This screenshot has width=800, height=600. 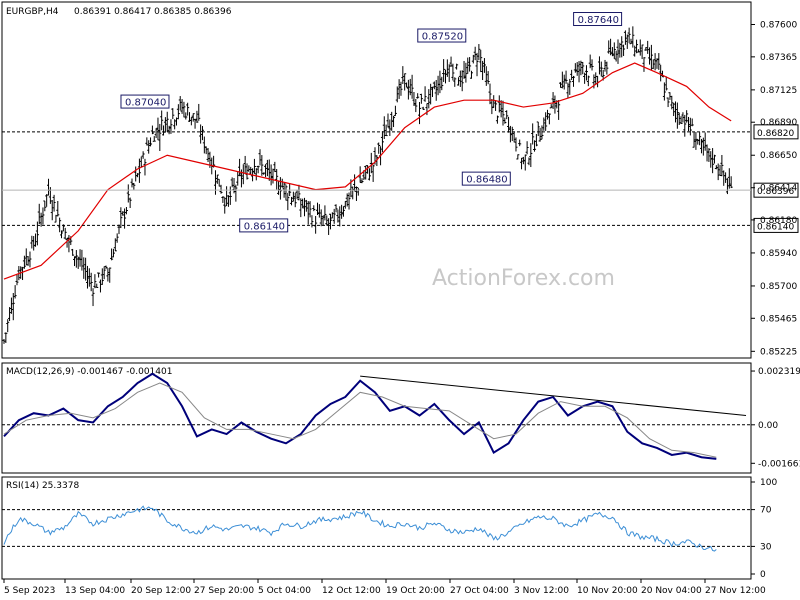 I want to click on price-annotation: 0.87040, so click(x=145, y=101).